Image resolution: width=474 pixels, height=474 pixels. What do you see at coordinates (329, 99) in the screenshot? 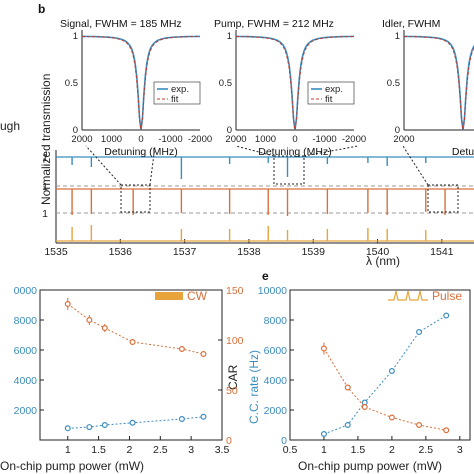
I see `inset-legend-fit: fit` at bounding box center [329, 99].